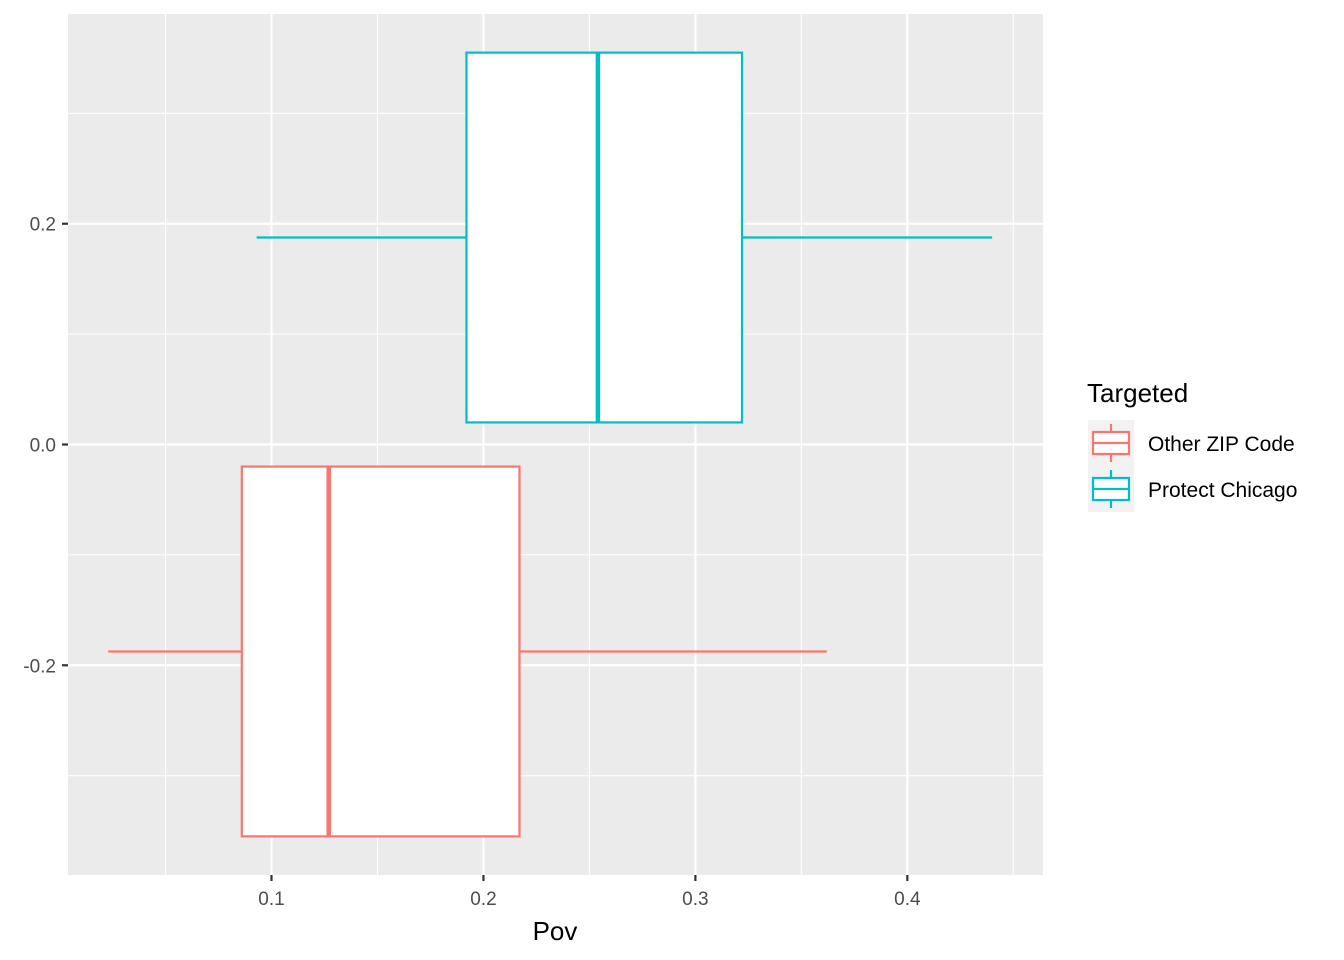 The image size is (1344, 960). I want to click on legend-label: Other ZIP Code, so click(1221, 444).